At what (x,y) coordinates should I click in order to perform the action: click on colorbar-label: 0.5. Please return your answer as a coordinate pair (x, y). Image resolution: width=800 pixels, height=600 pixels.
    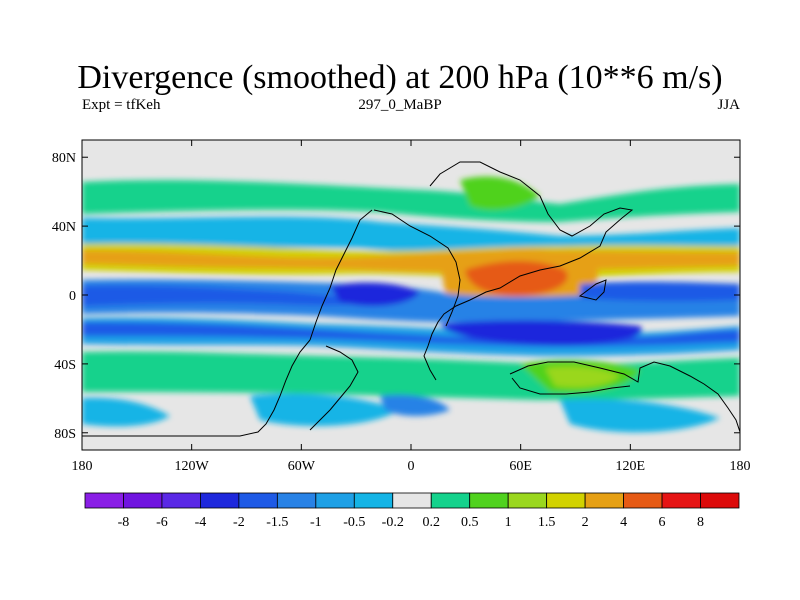
    Looking at the image, I should click on (470, 522).